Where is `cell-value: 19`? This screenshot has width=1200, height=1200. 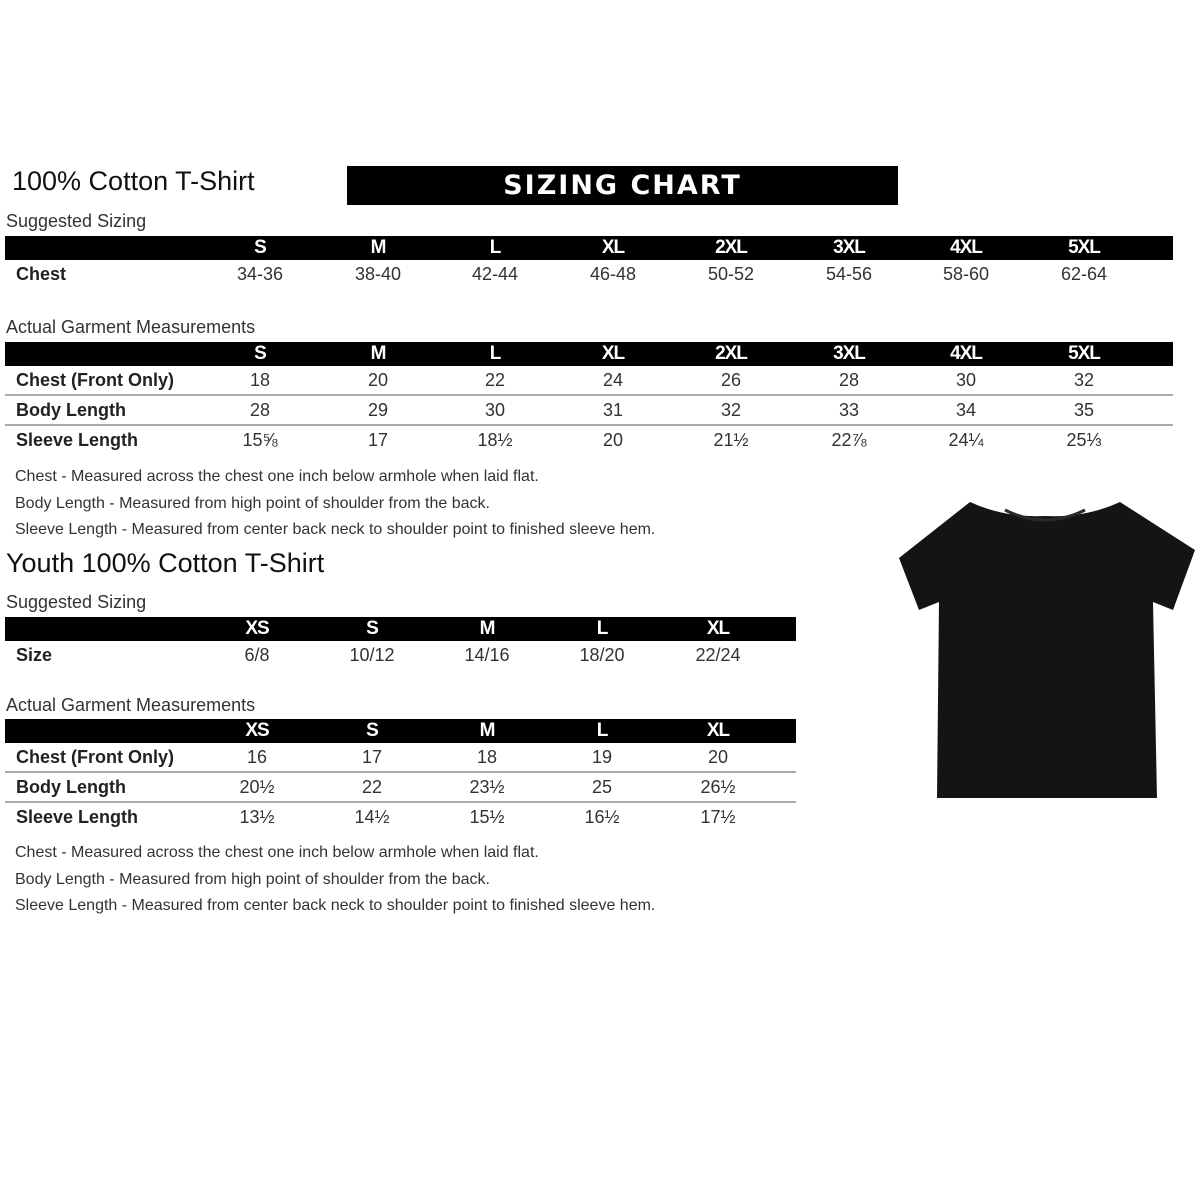
cell-value: 19 is located at coordinates (602, 757).